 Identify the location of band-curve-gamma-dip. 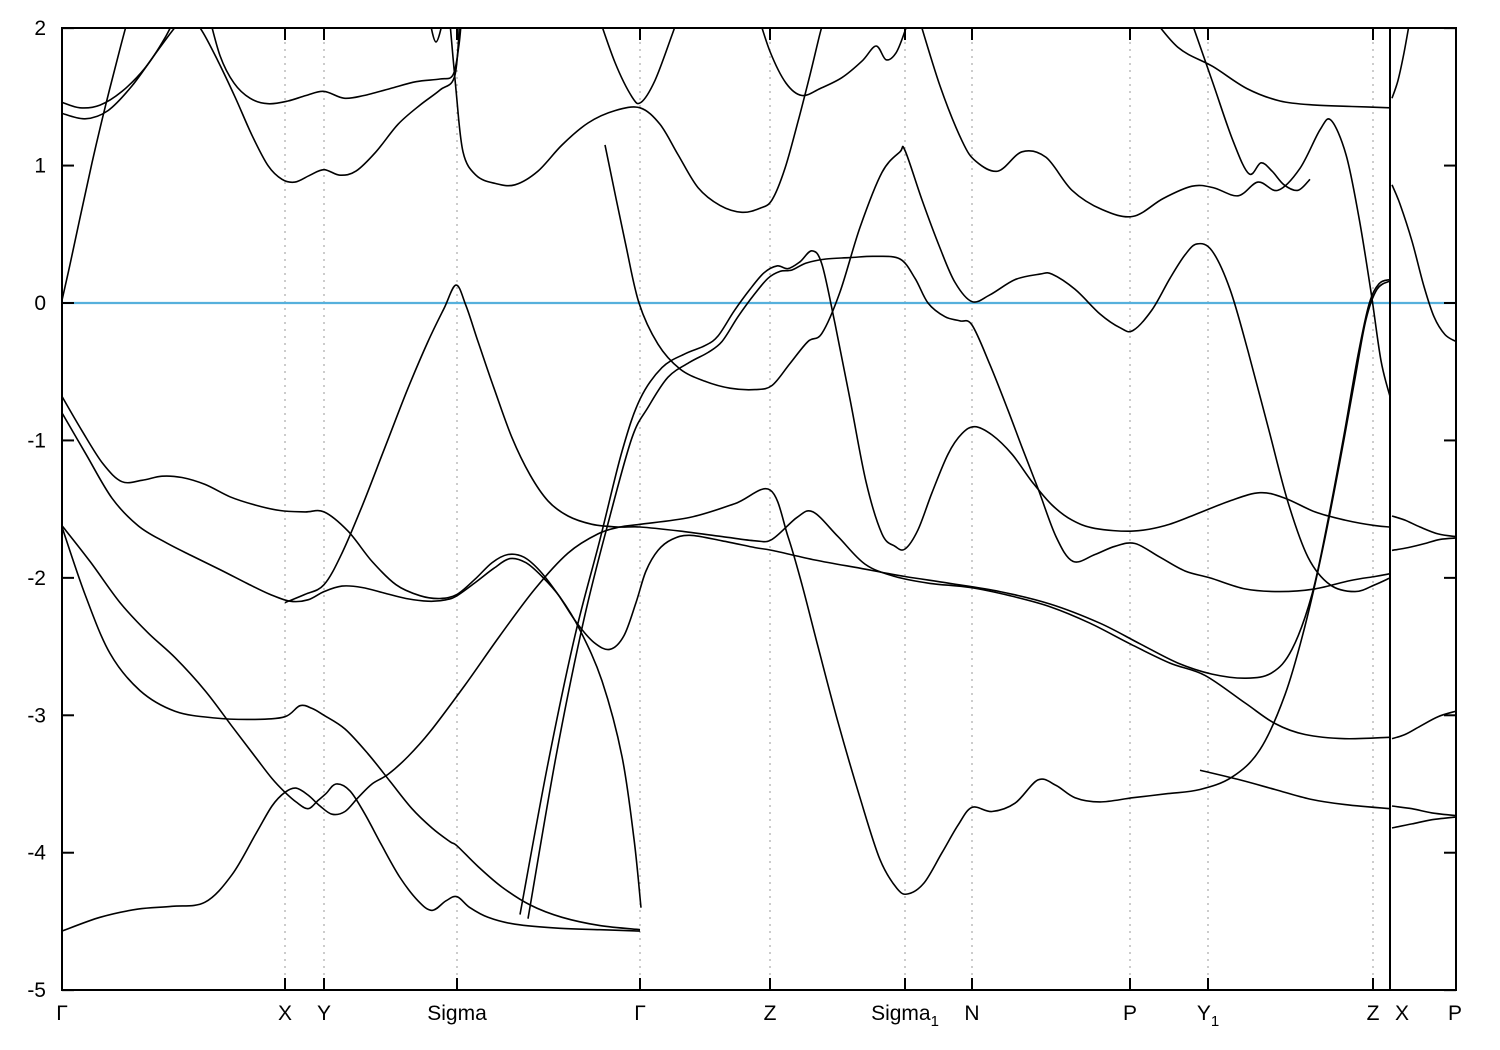
(638, 66).